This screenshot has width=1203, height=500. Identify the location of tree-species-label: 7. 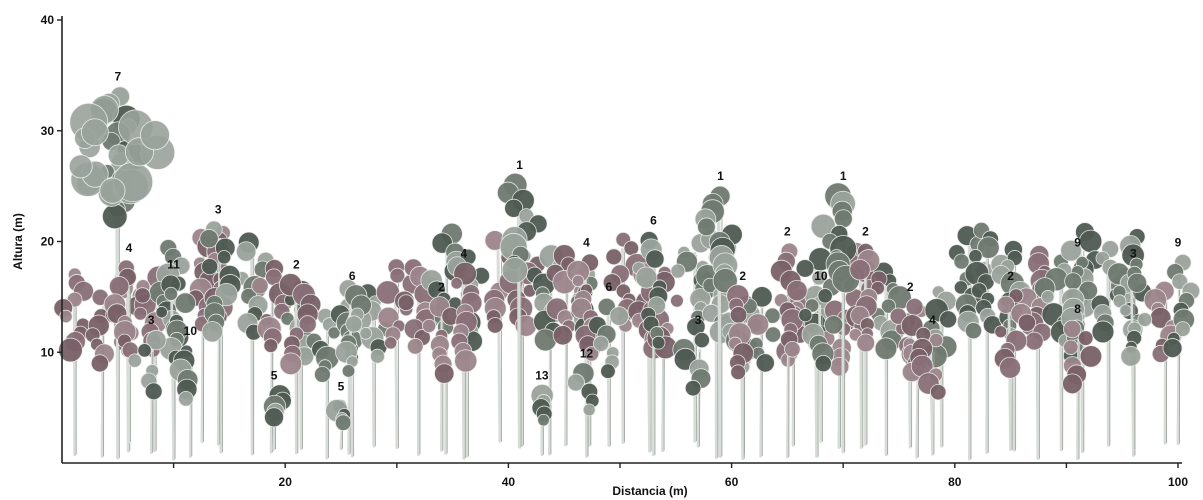
(117, 76).